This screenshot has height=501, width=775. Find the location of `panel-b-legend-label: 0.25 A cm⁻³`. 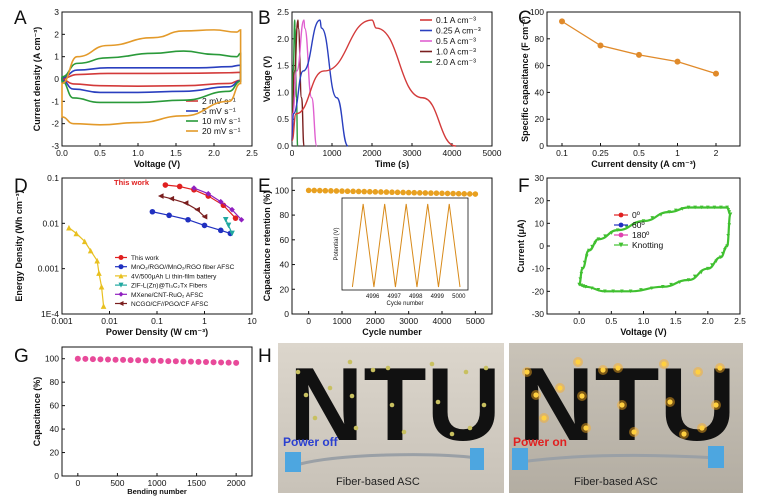

panel-b-legend-label: 0.25 A cm⁻³ is located at coordinates (458, 31).